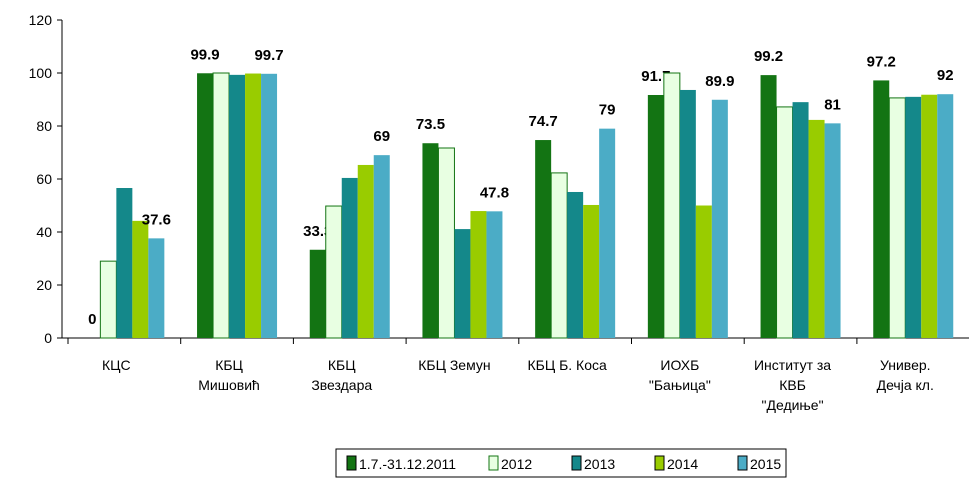 The image size is (969, 484). I want to click on x-tick-label: КЦС, so click(116, 365).